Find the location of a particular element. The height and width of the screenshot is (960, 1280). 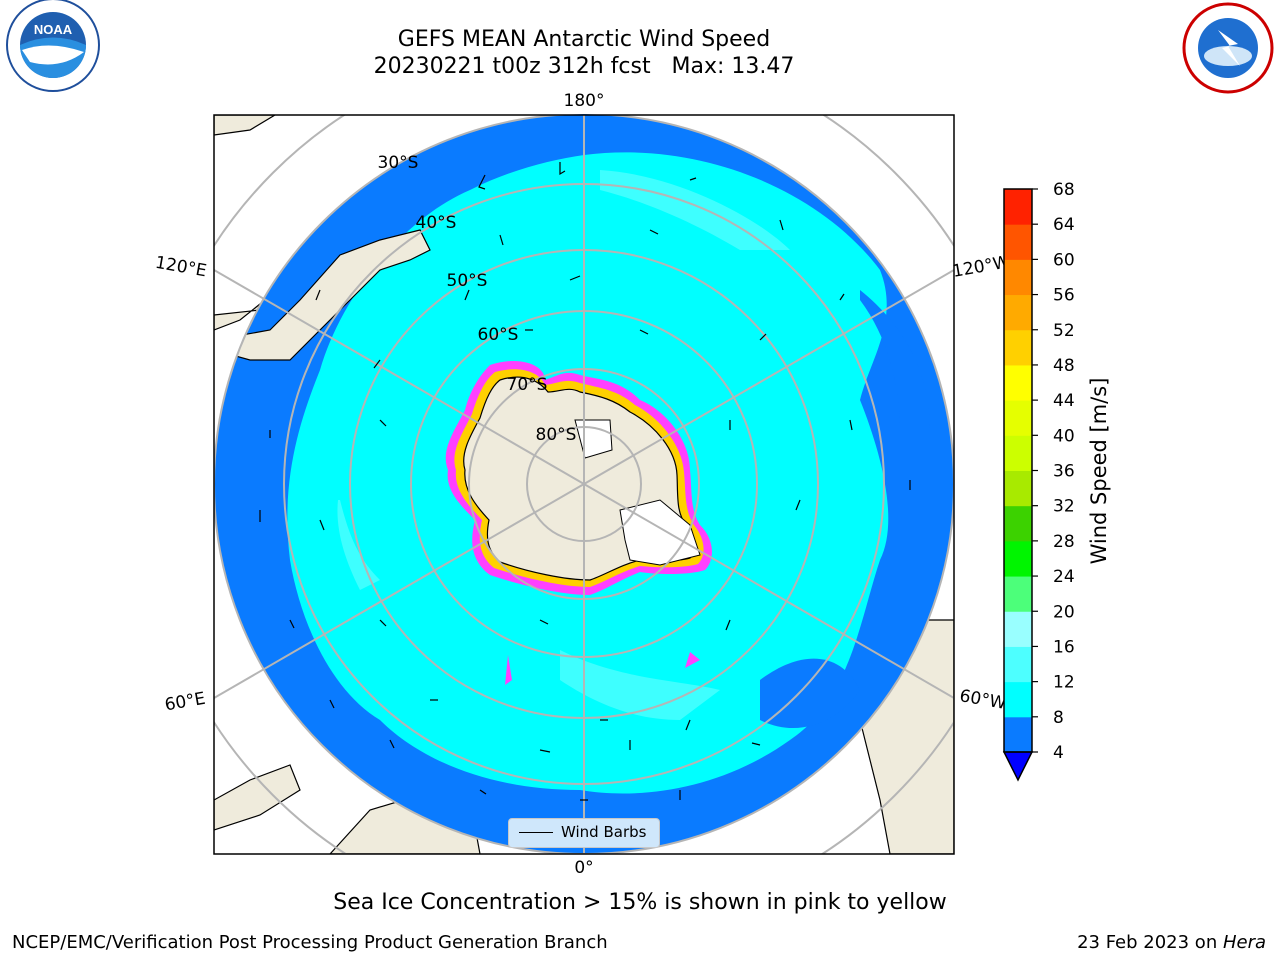

lon-label-180: 180° is located at coordinates (584, 101).